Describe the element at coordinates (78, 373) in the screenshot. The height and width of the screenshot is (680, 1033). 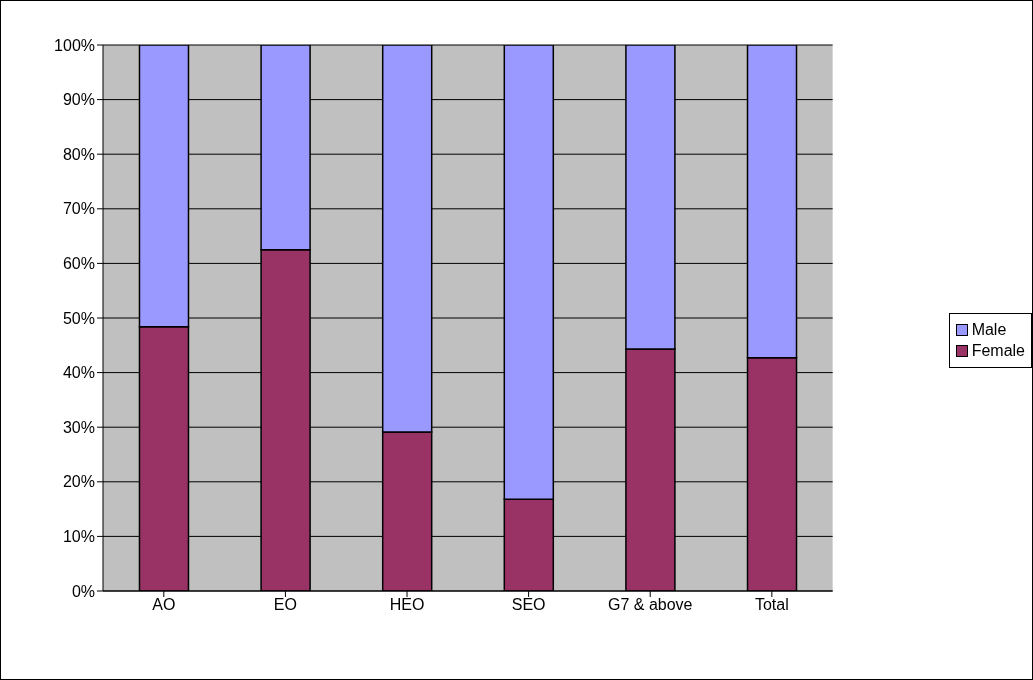
I see `y-tick-label: 40%` at that location.